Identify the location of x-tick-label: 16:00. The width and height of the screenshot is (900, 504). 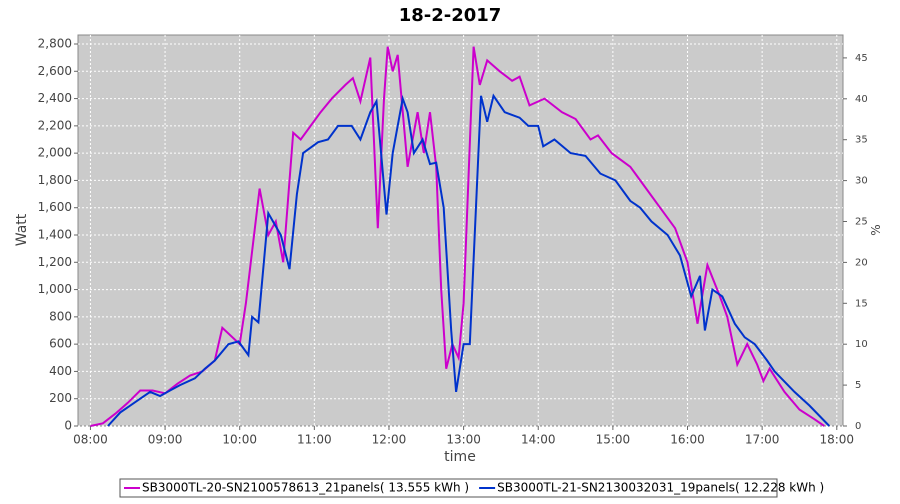
(687, 440).